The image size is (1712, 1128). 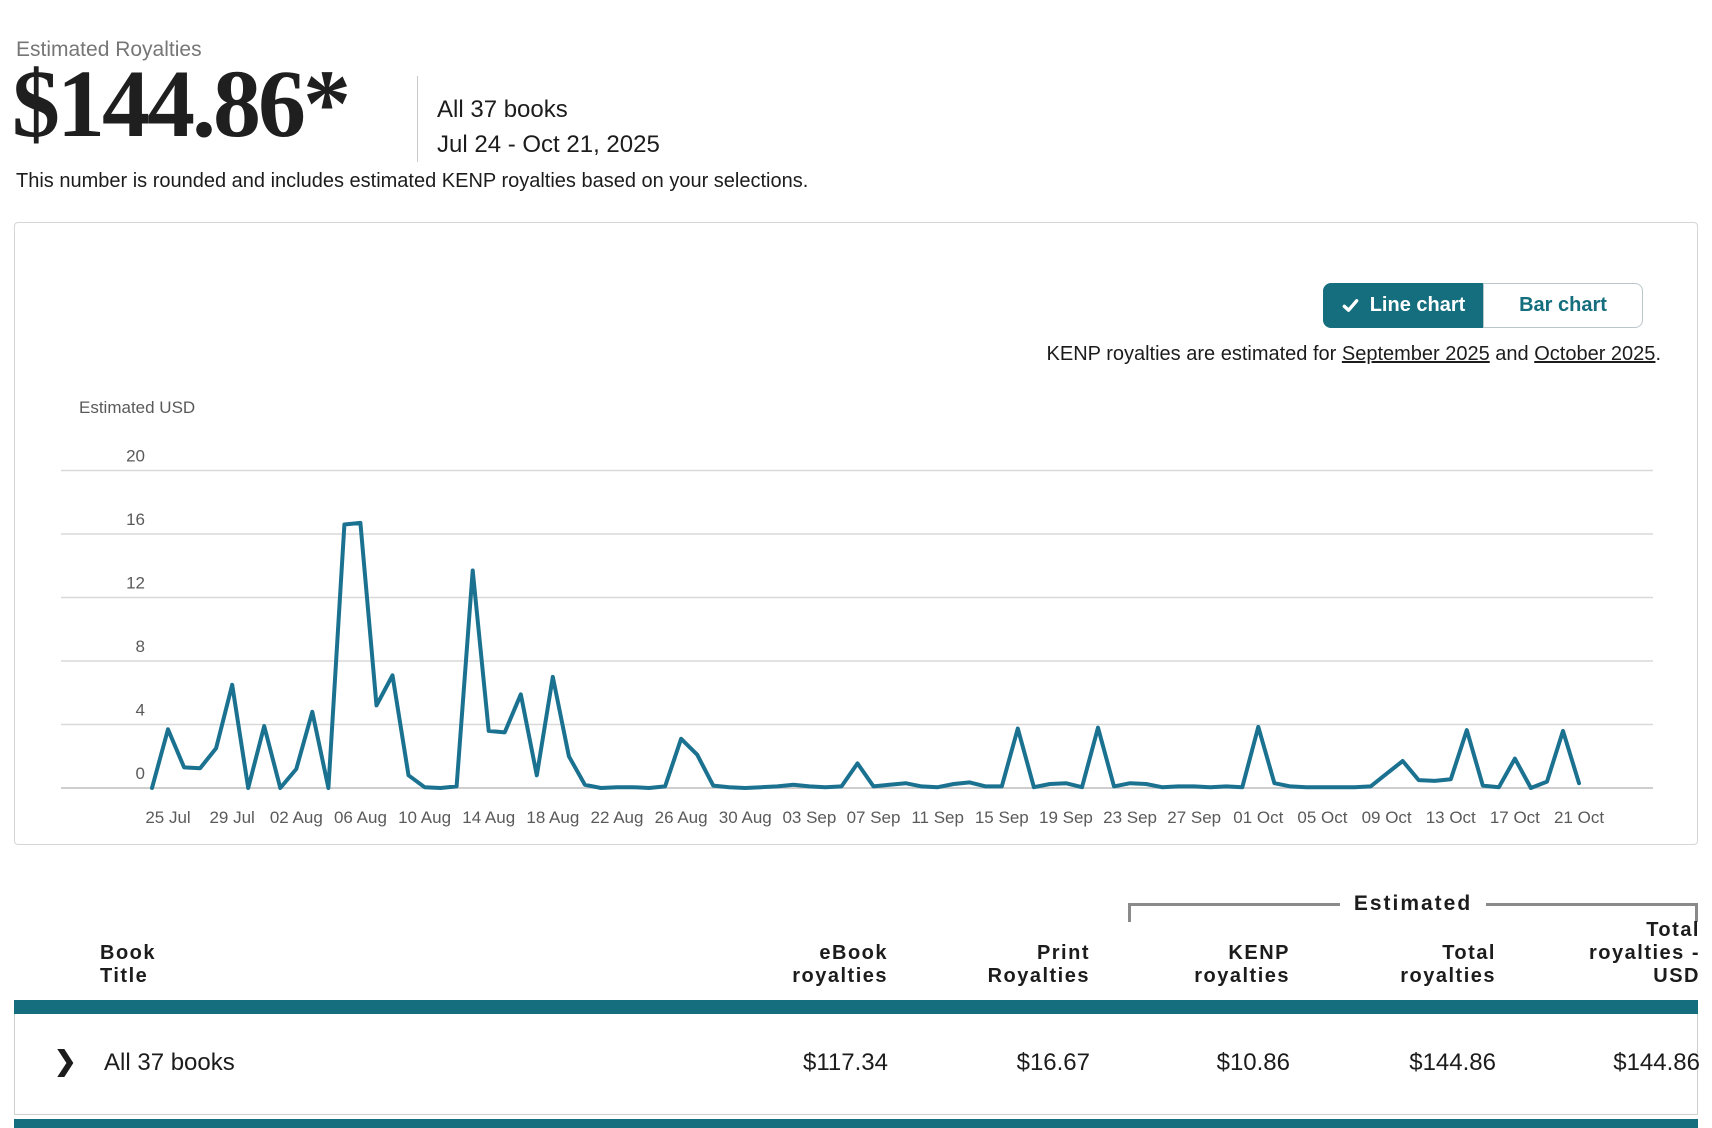 I want to click on bar-chart-button: Bar chart, so click(x=1563, y=305).